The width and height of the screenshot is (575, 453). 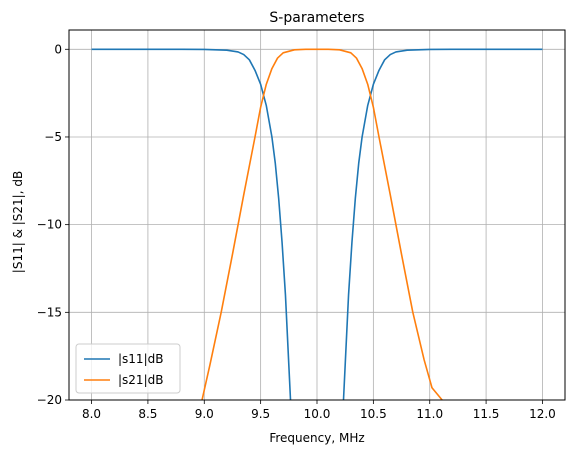 What do you see at coordinates (140, 380) in the screenshot?
I see `legend-label: |s21|dB` at bounding box center [140, 380].